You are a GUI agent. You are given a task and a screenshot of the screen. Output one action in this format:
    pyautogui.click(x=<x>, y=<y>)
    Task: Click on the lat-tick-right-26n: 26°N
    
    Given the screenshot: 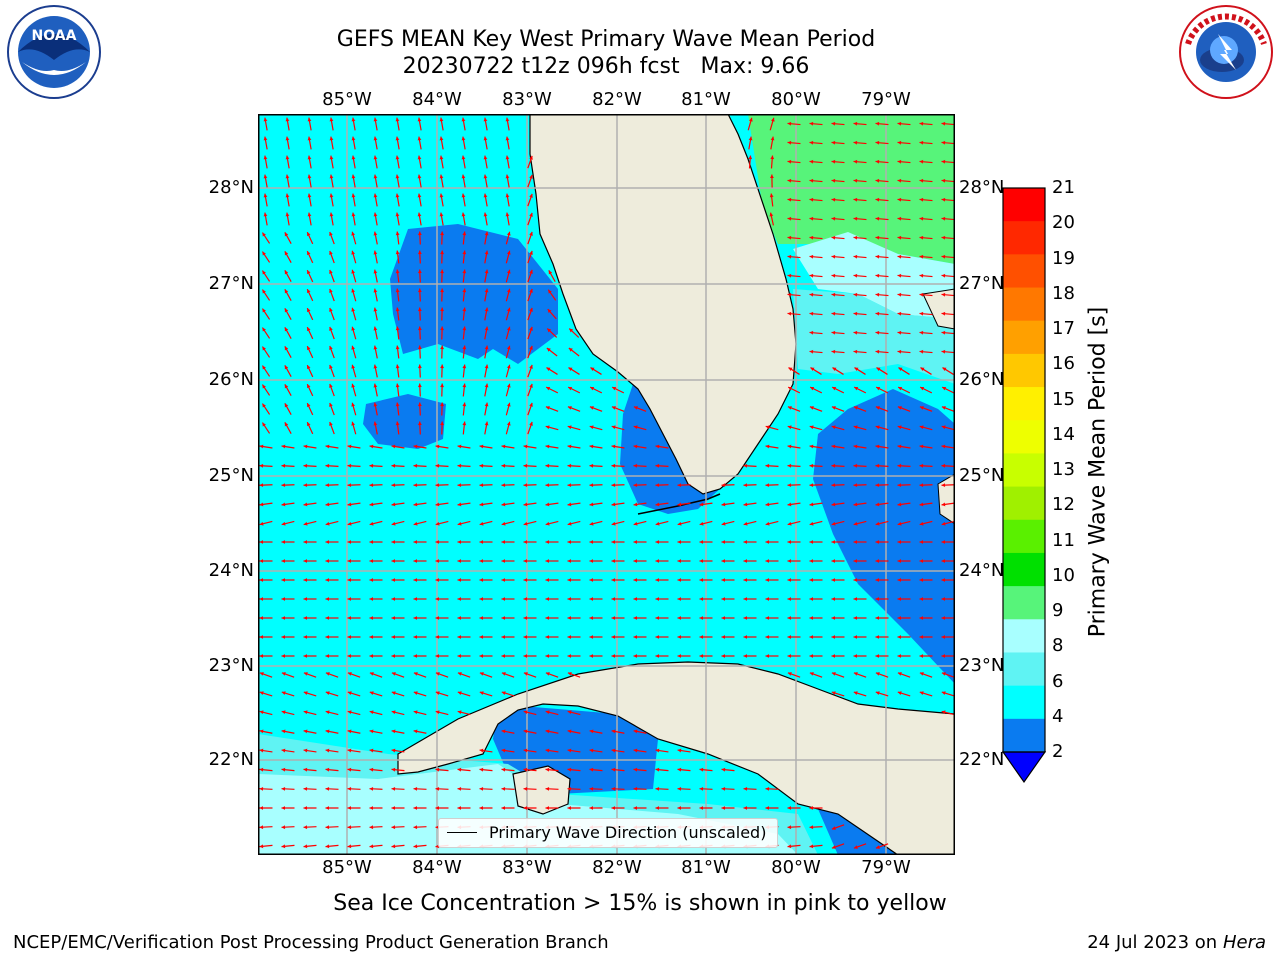 What is the action you would take?
    pyautogui.click(x=982, y=379)
    